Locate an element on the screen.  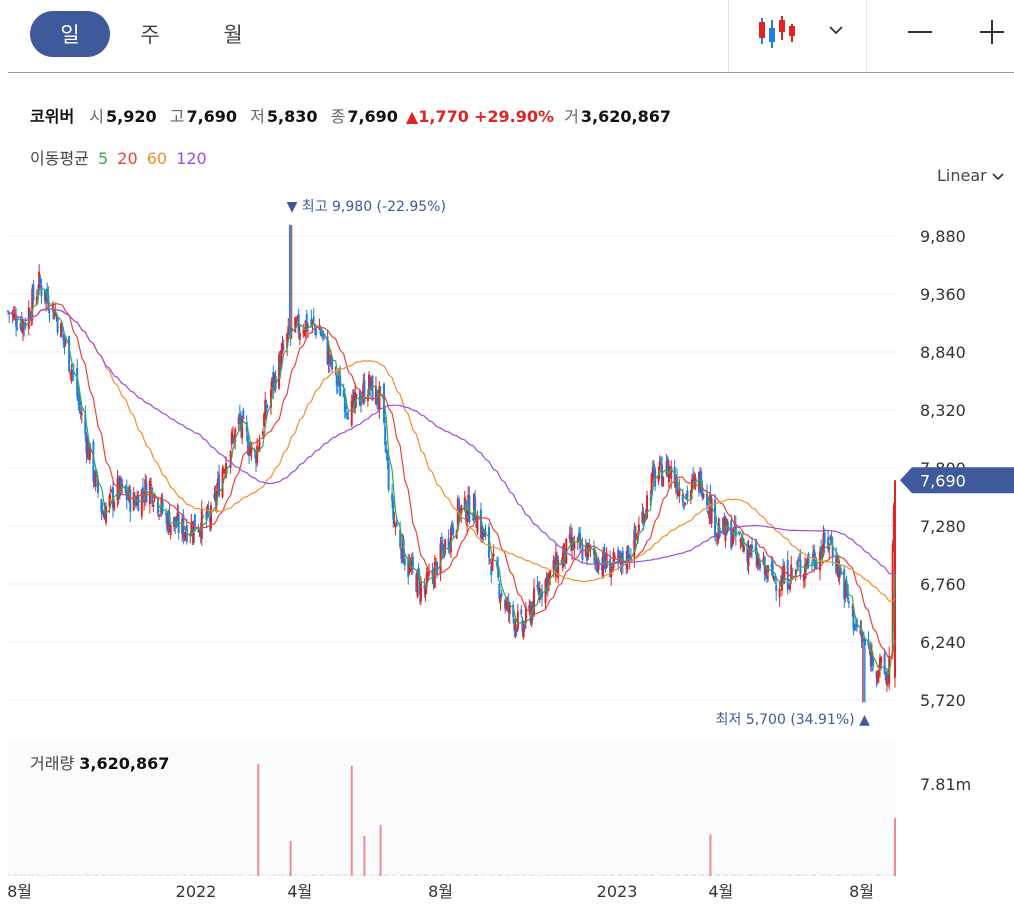
tab-monthly: 월 is located at coordinates (233, 35).